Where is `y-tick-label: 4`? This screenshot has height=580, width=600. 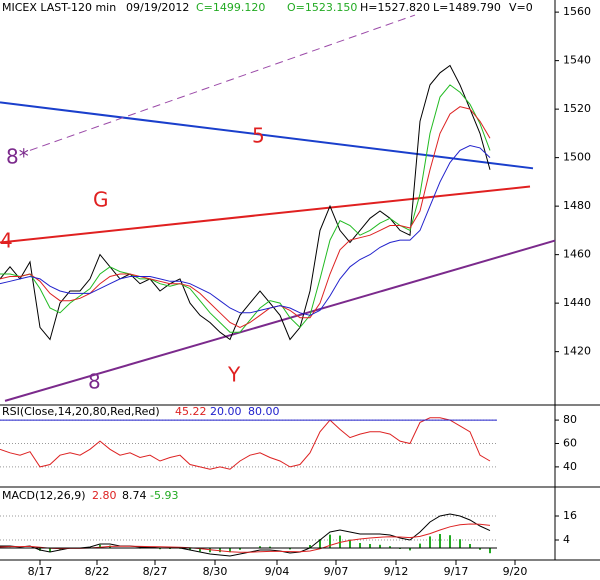 y-tick-label: 4 is located at coordinates (566, 539).